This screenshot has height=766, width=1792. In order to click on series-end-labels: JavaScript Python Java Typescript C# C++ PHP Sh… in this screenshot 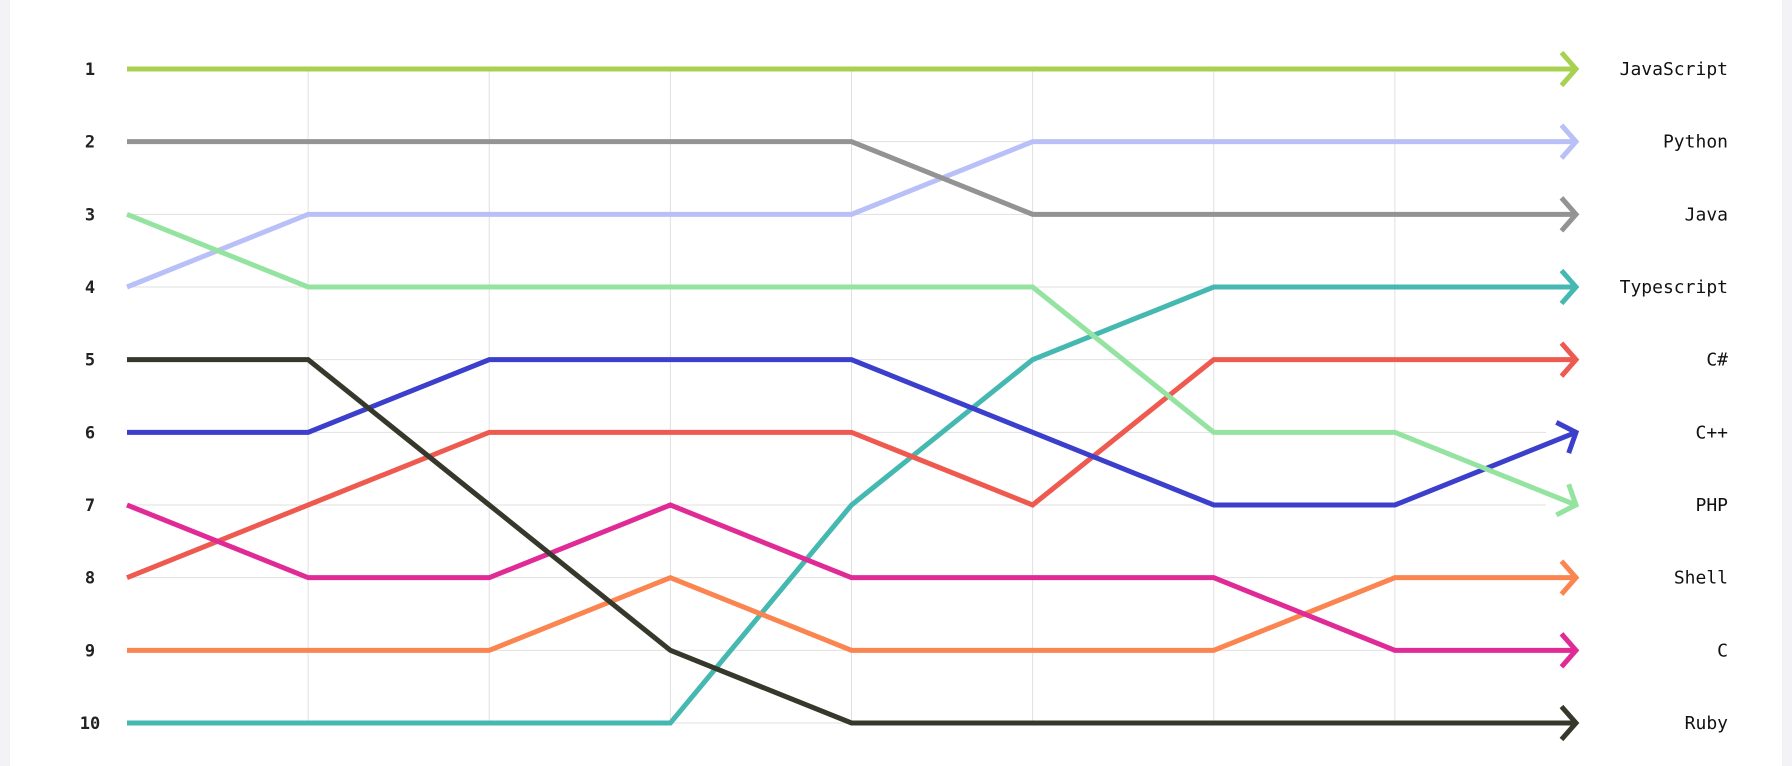, I will do `click(1674, 396)`.